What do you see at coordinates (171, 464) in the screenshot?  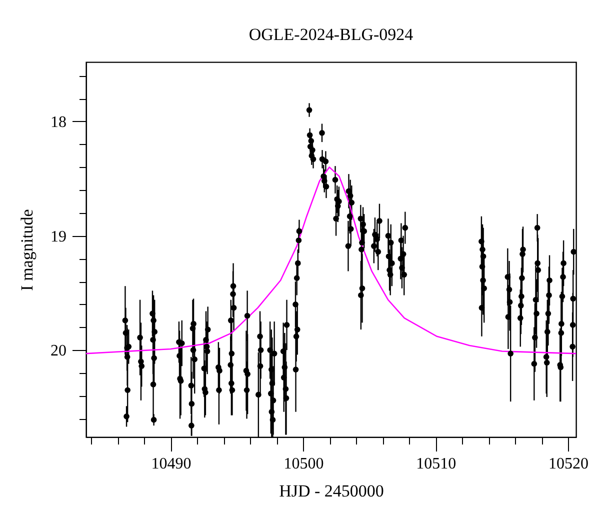 I see `x-tick-label: 10490` at bounding box center [171, 464].